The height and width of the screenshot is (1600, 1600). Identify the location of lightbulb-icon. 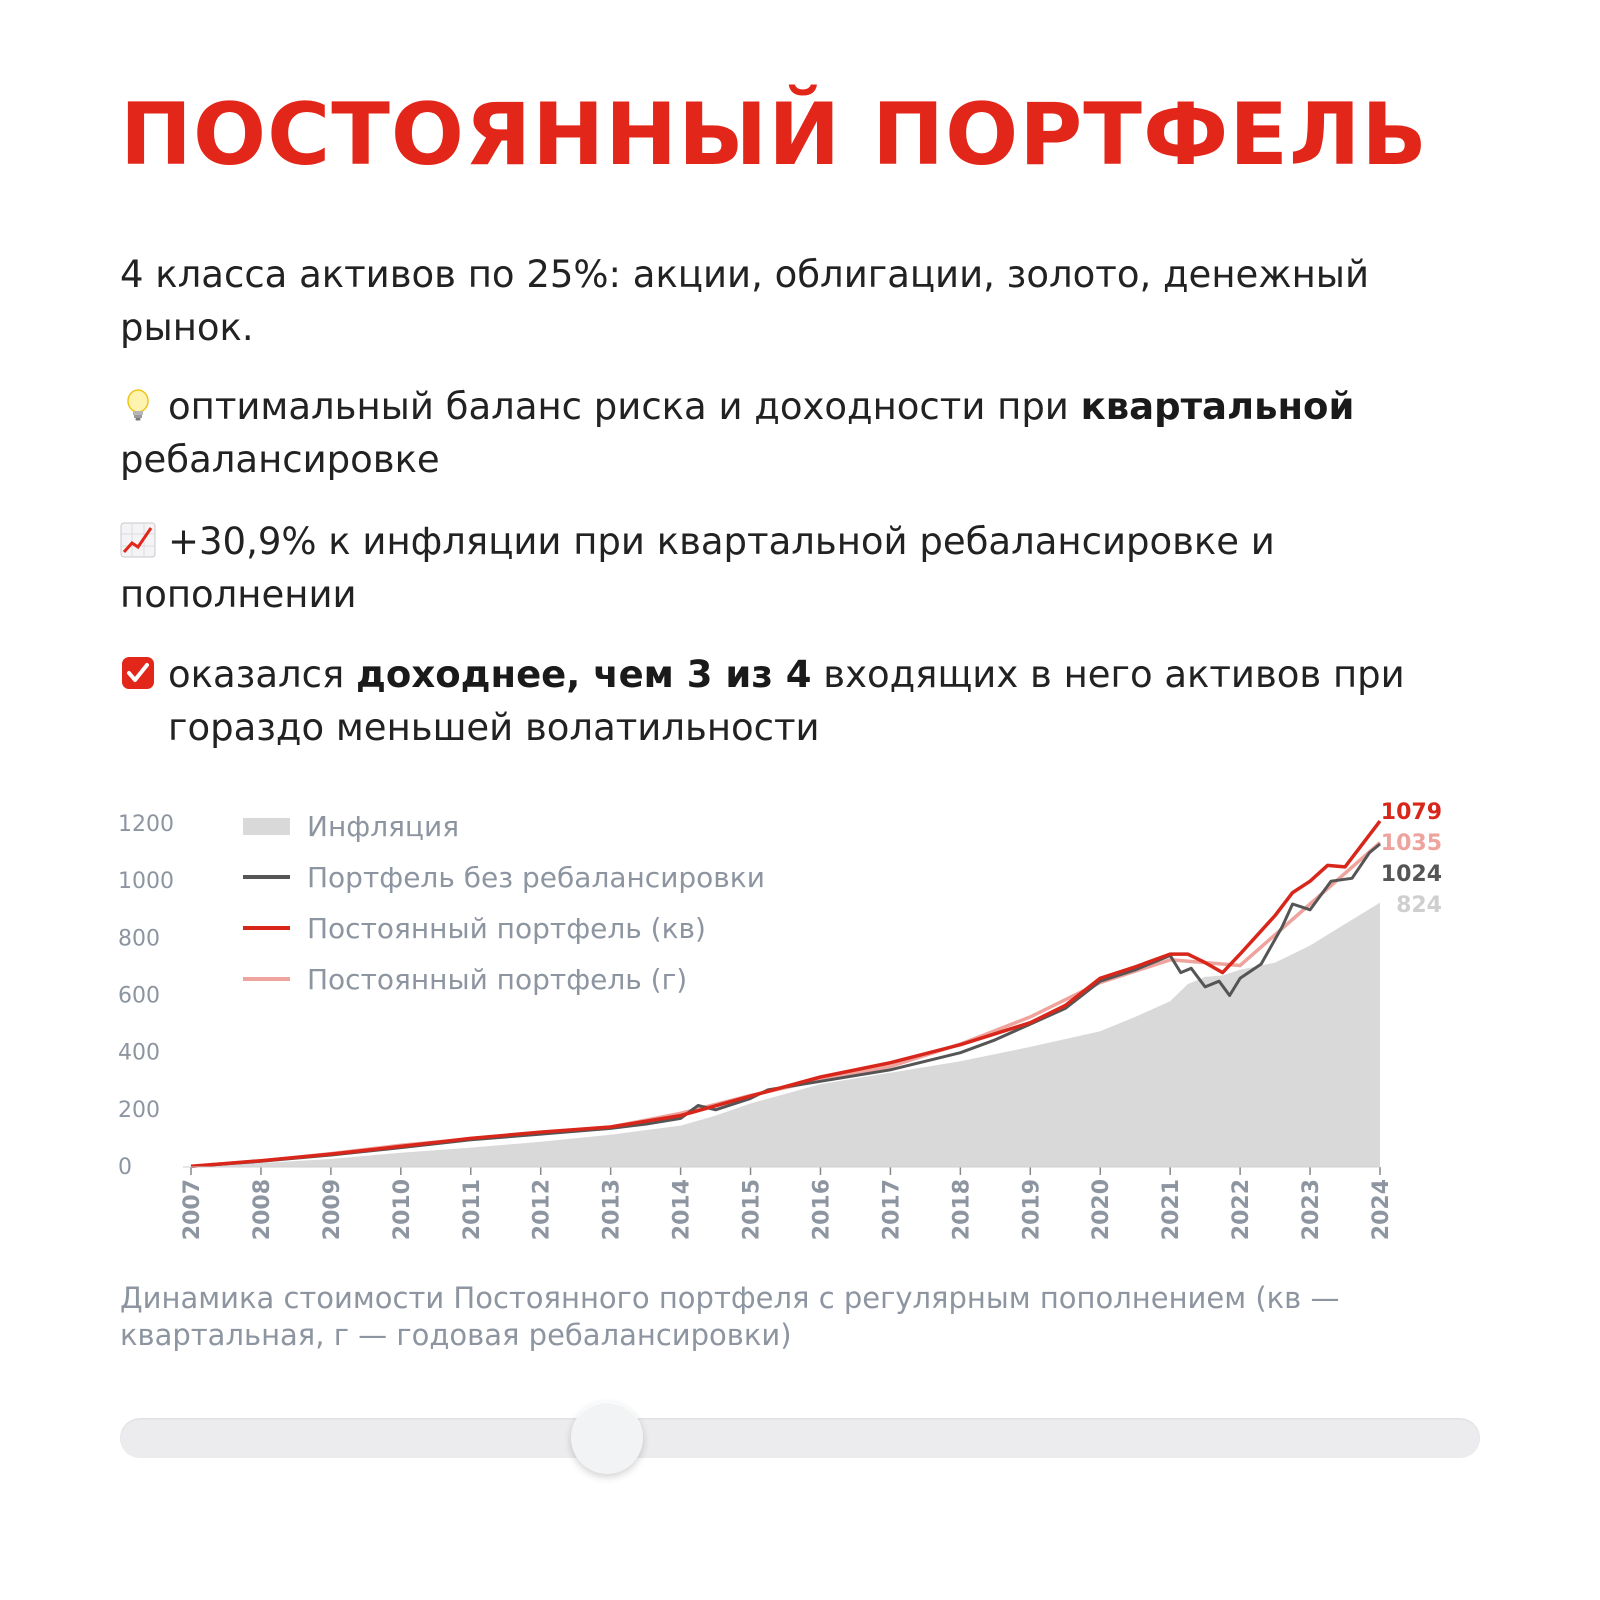
(138, 405).